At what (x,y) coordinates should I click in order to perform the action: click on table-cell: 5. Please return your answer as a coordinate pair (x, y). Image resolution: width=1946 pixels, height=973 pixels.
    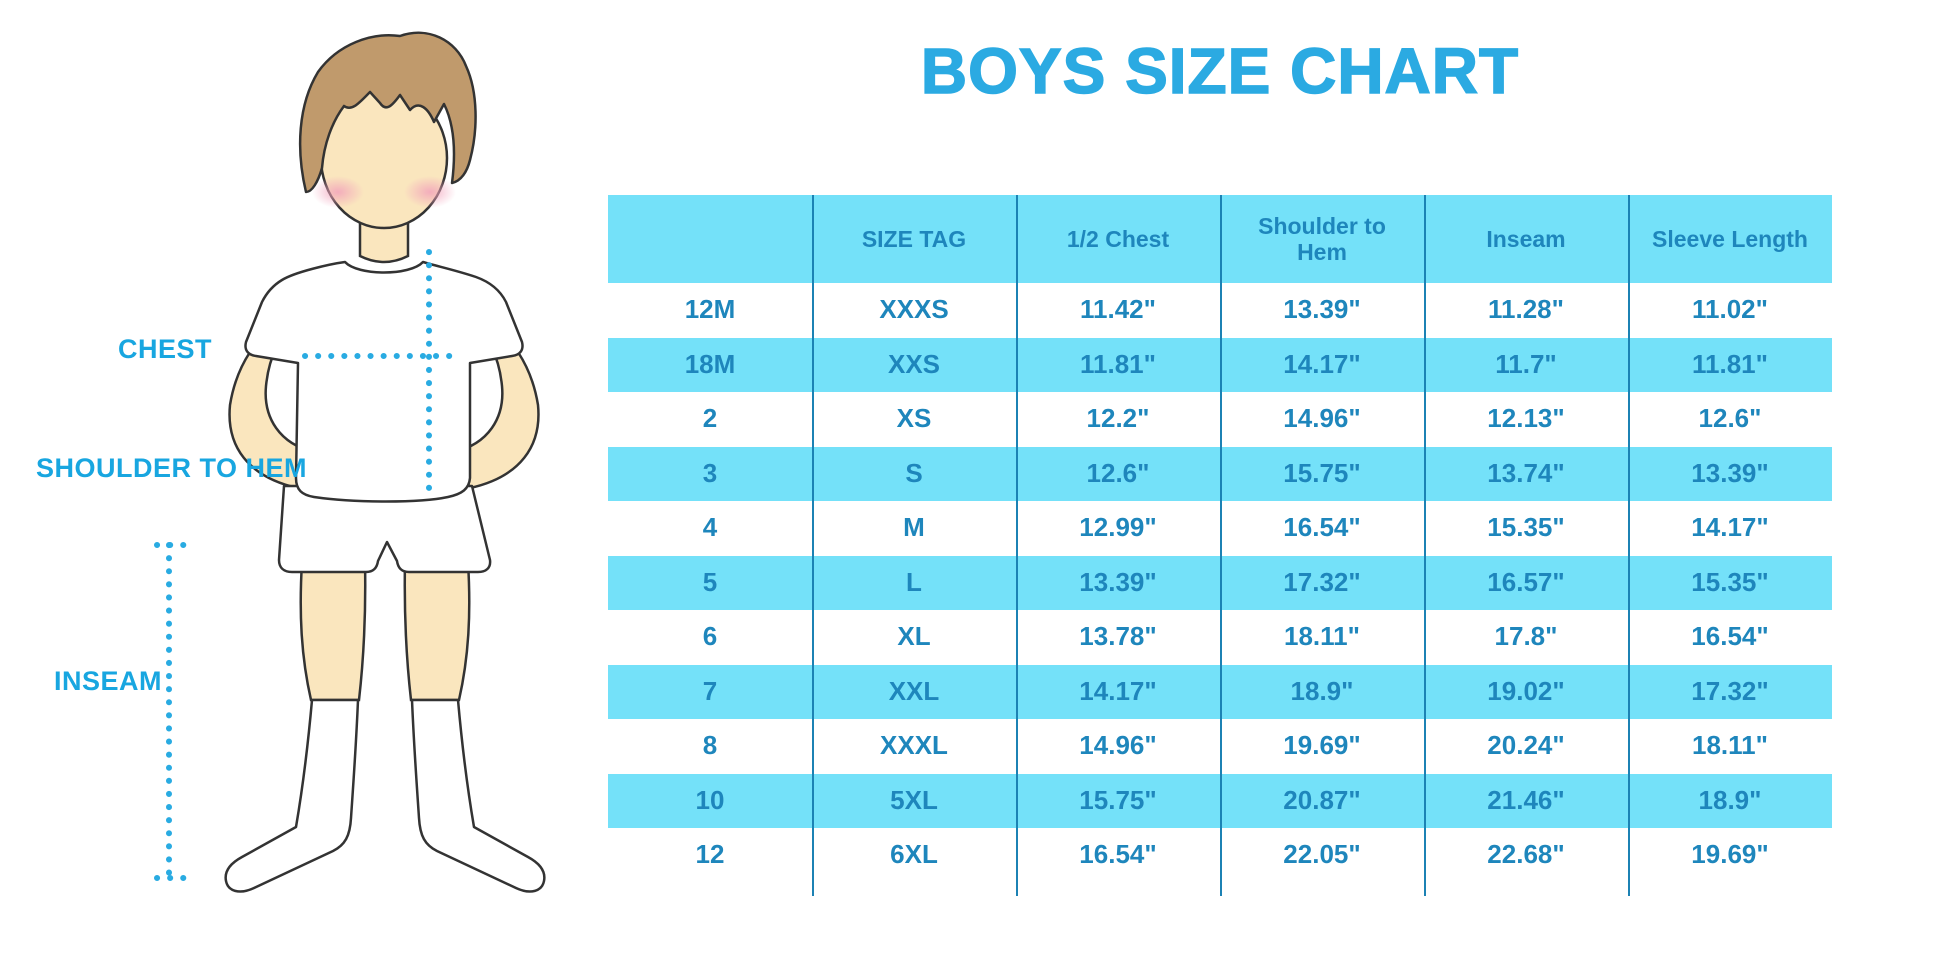
    Looking at the image, I should click on (710, 581).